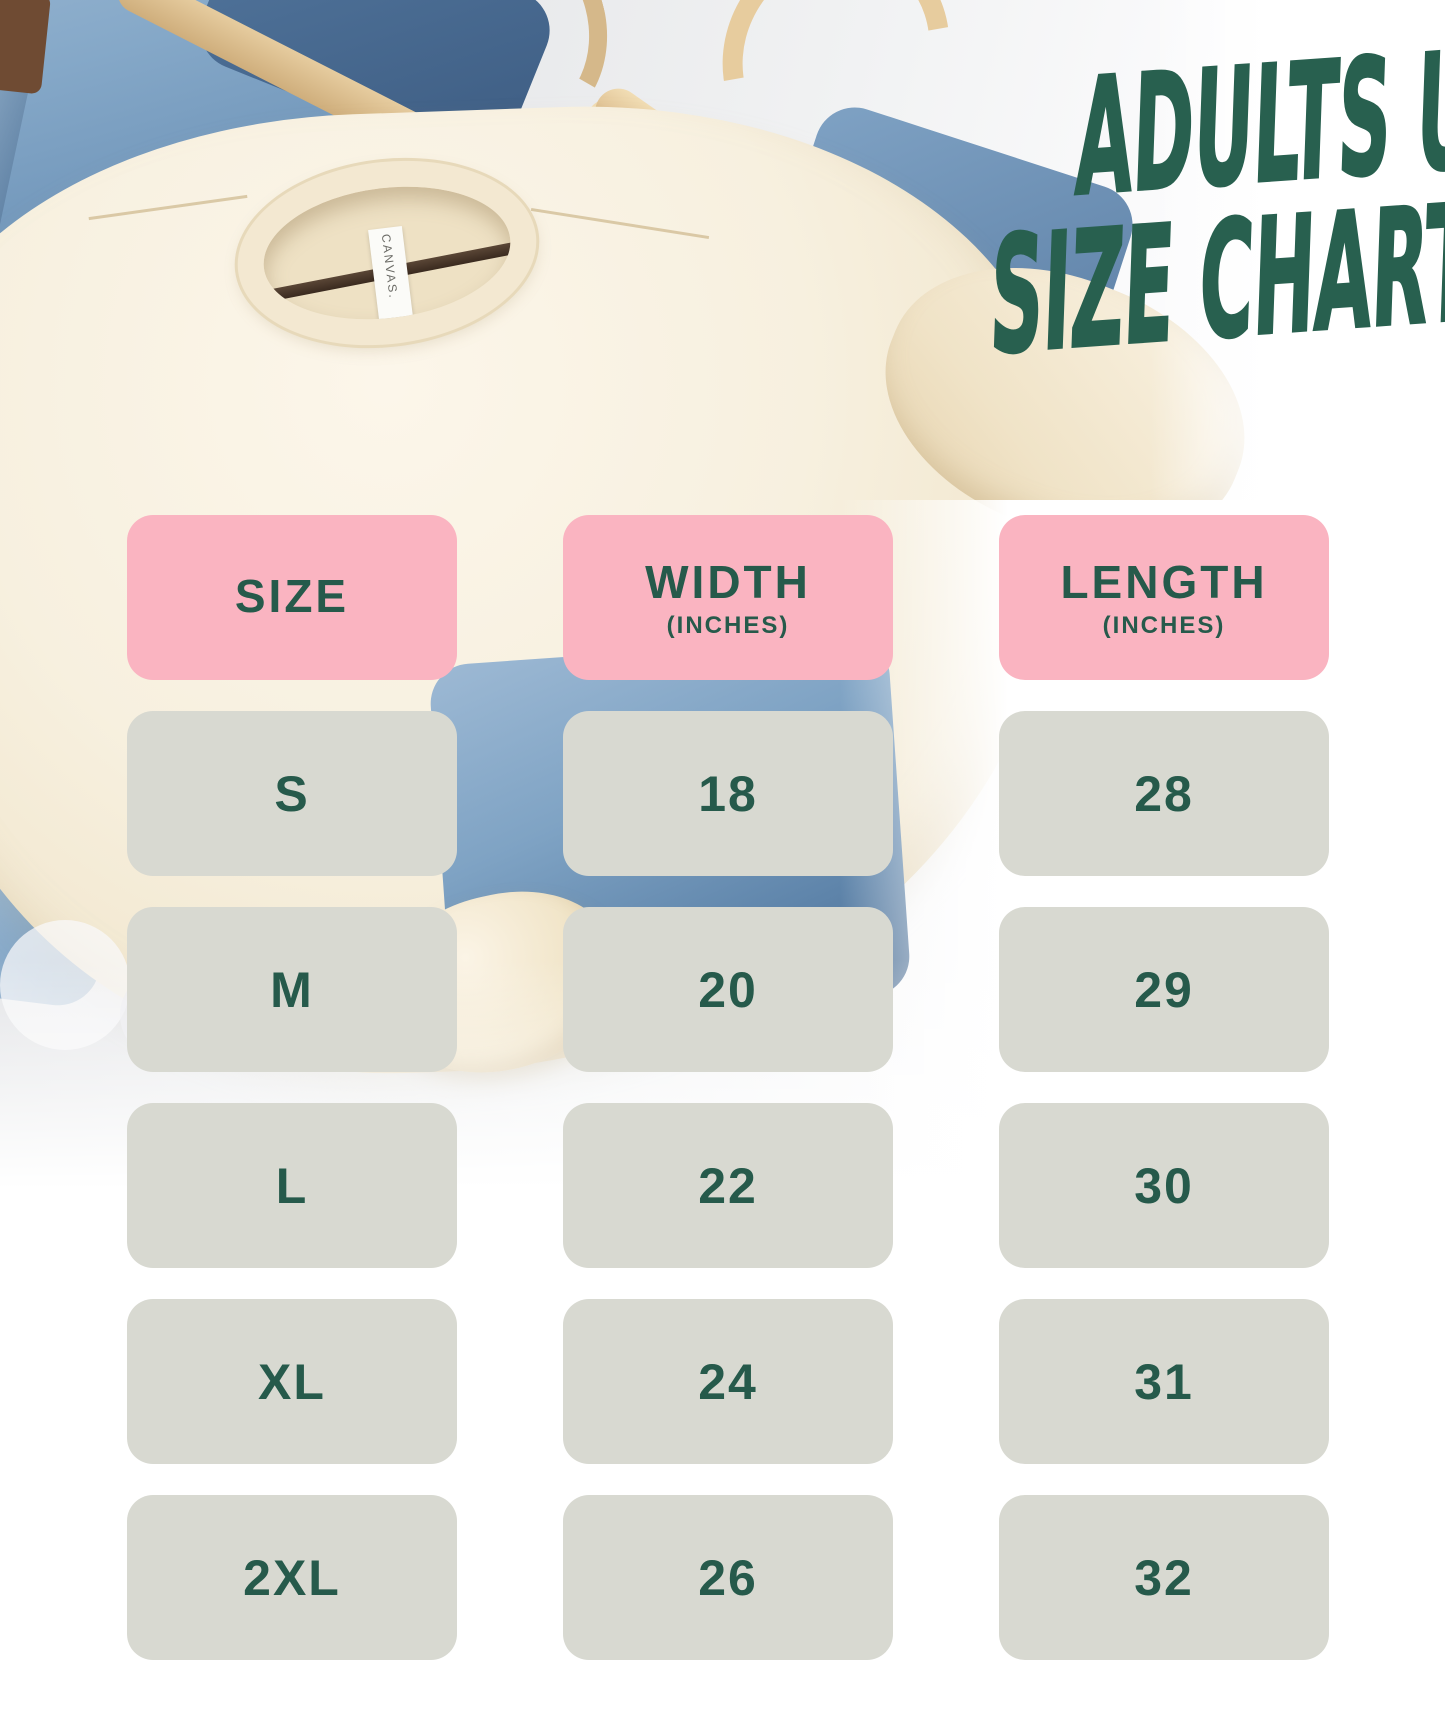  What do you see at coordinates (1067, 196) in the screenshot?
I see `page-title: ADULTS UNISEX SIZE CHART` at bounding box center [1067, 196].